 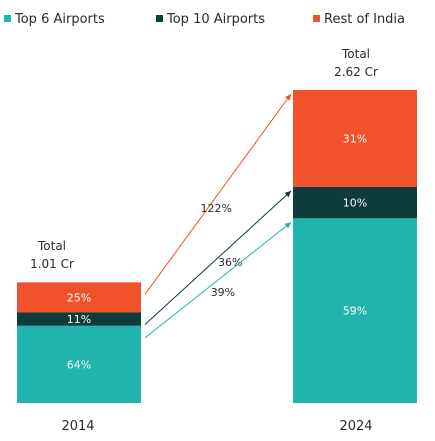 I want to click on data-label-top-10-airports-2024: 10%, so click(x=355, y=203).